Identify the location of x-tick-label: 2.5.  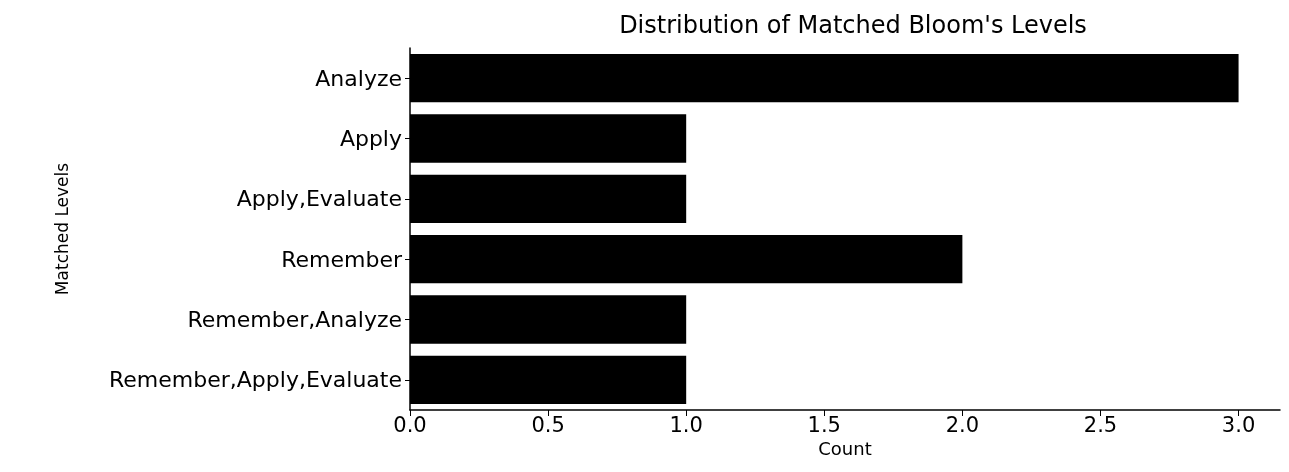
(1100, 424).